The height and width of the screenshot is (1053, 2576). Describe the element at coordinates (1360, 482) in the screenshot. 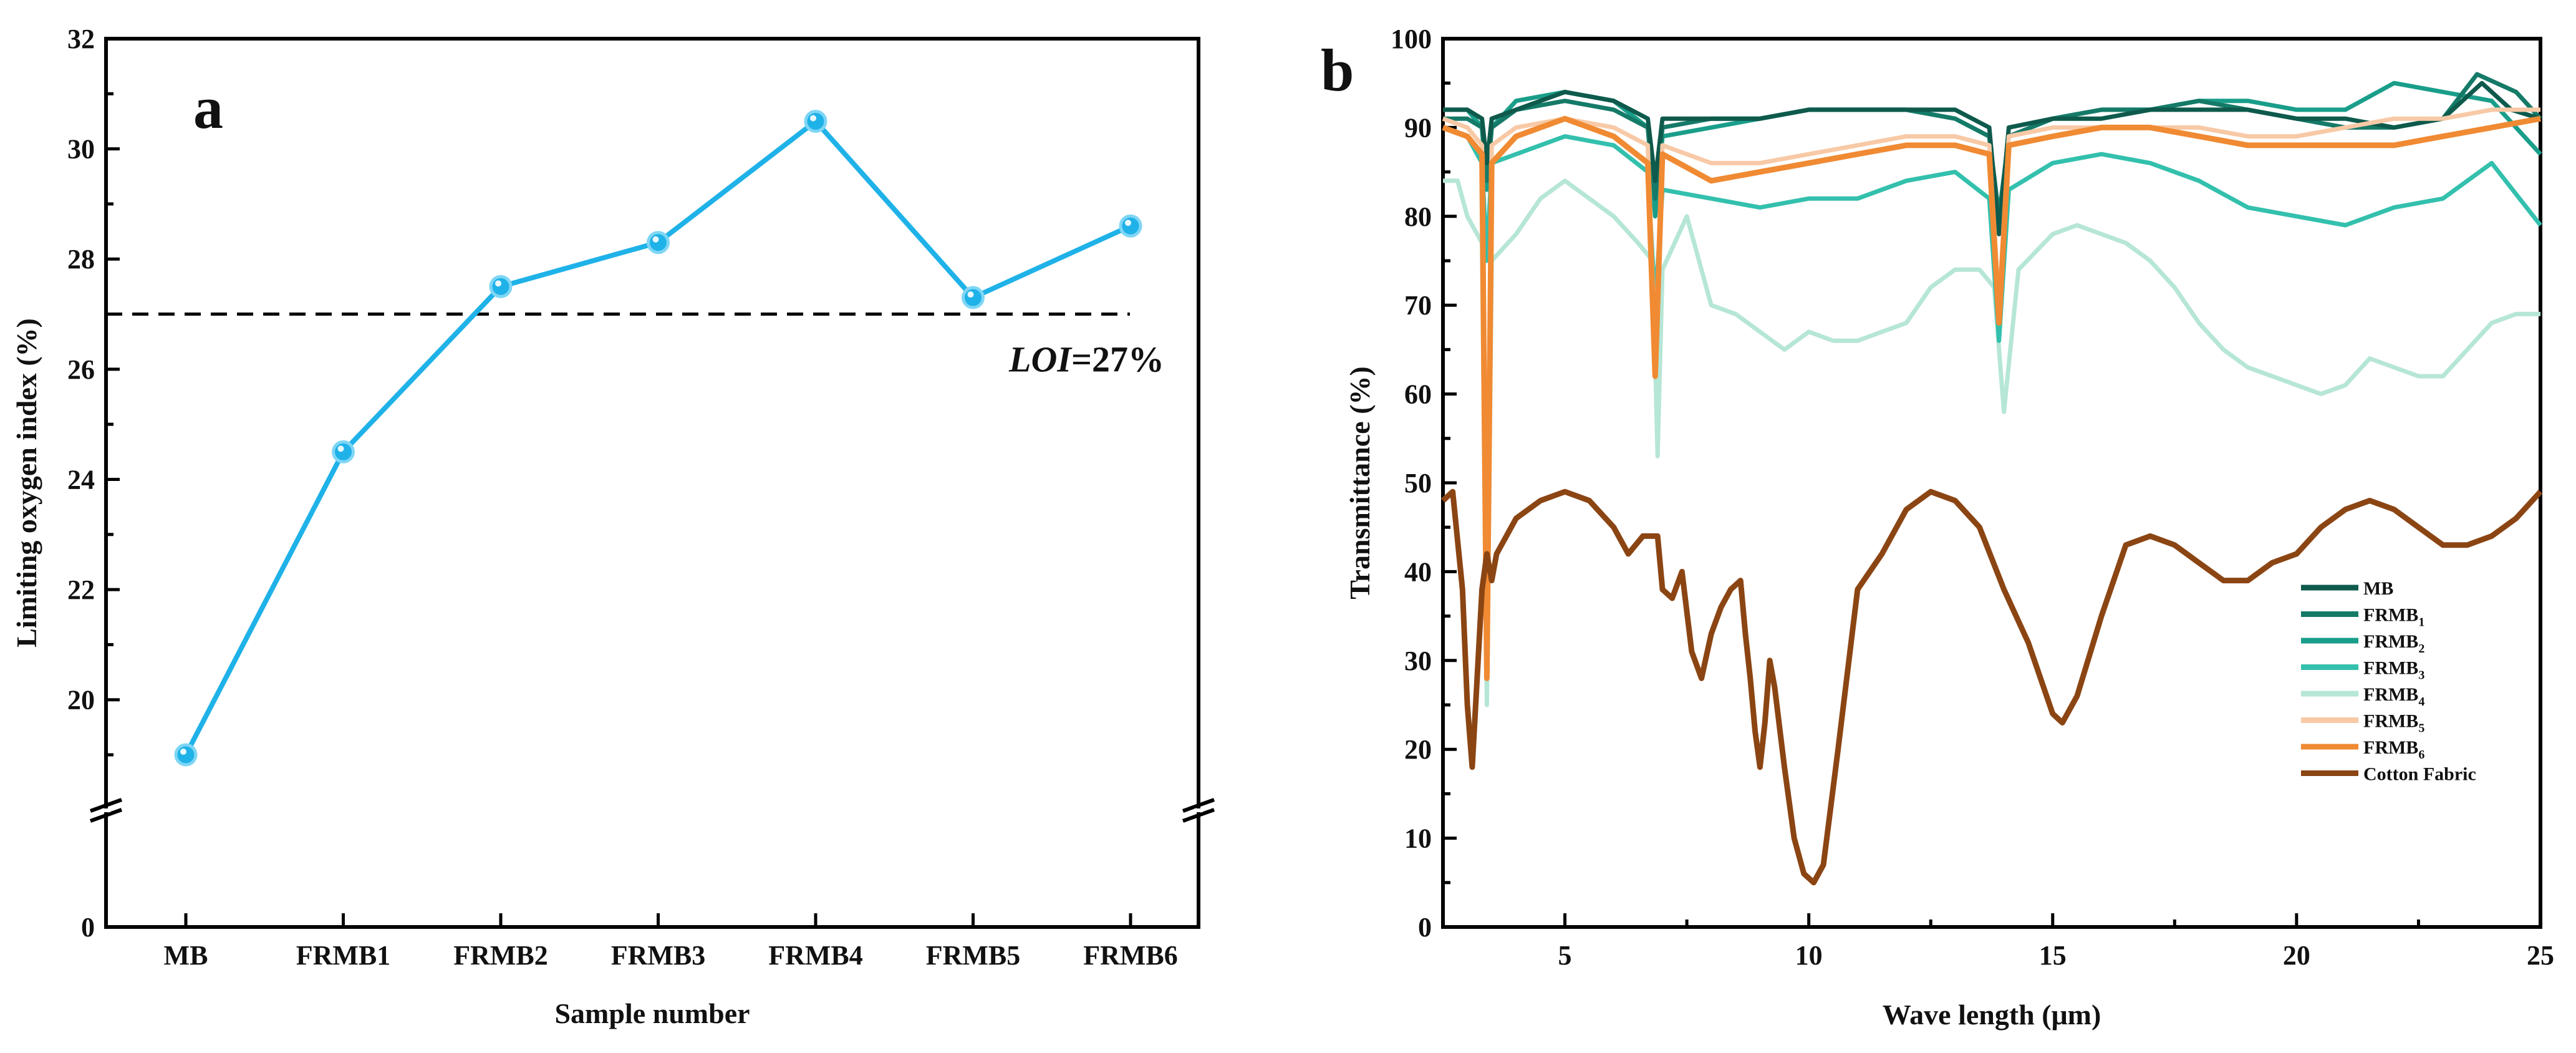

I see `panel-b-y-axis-label: Transmittance (%)` at that location.